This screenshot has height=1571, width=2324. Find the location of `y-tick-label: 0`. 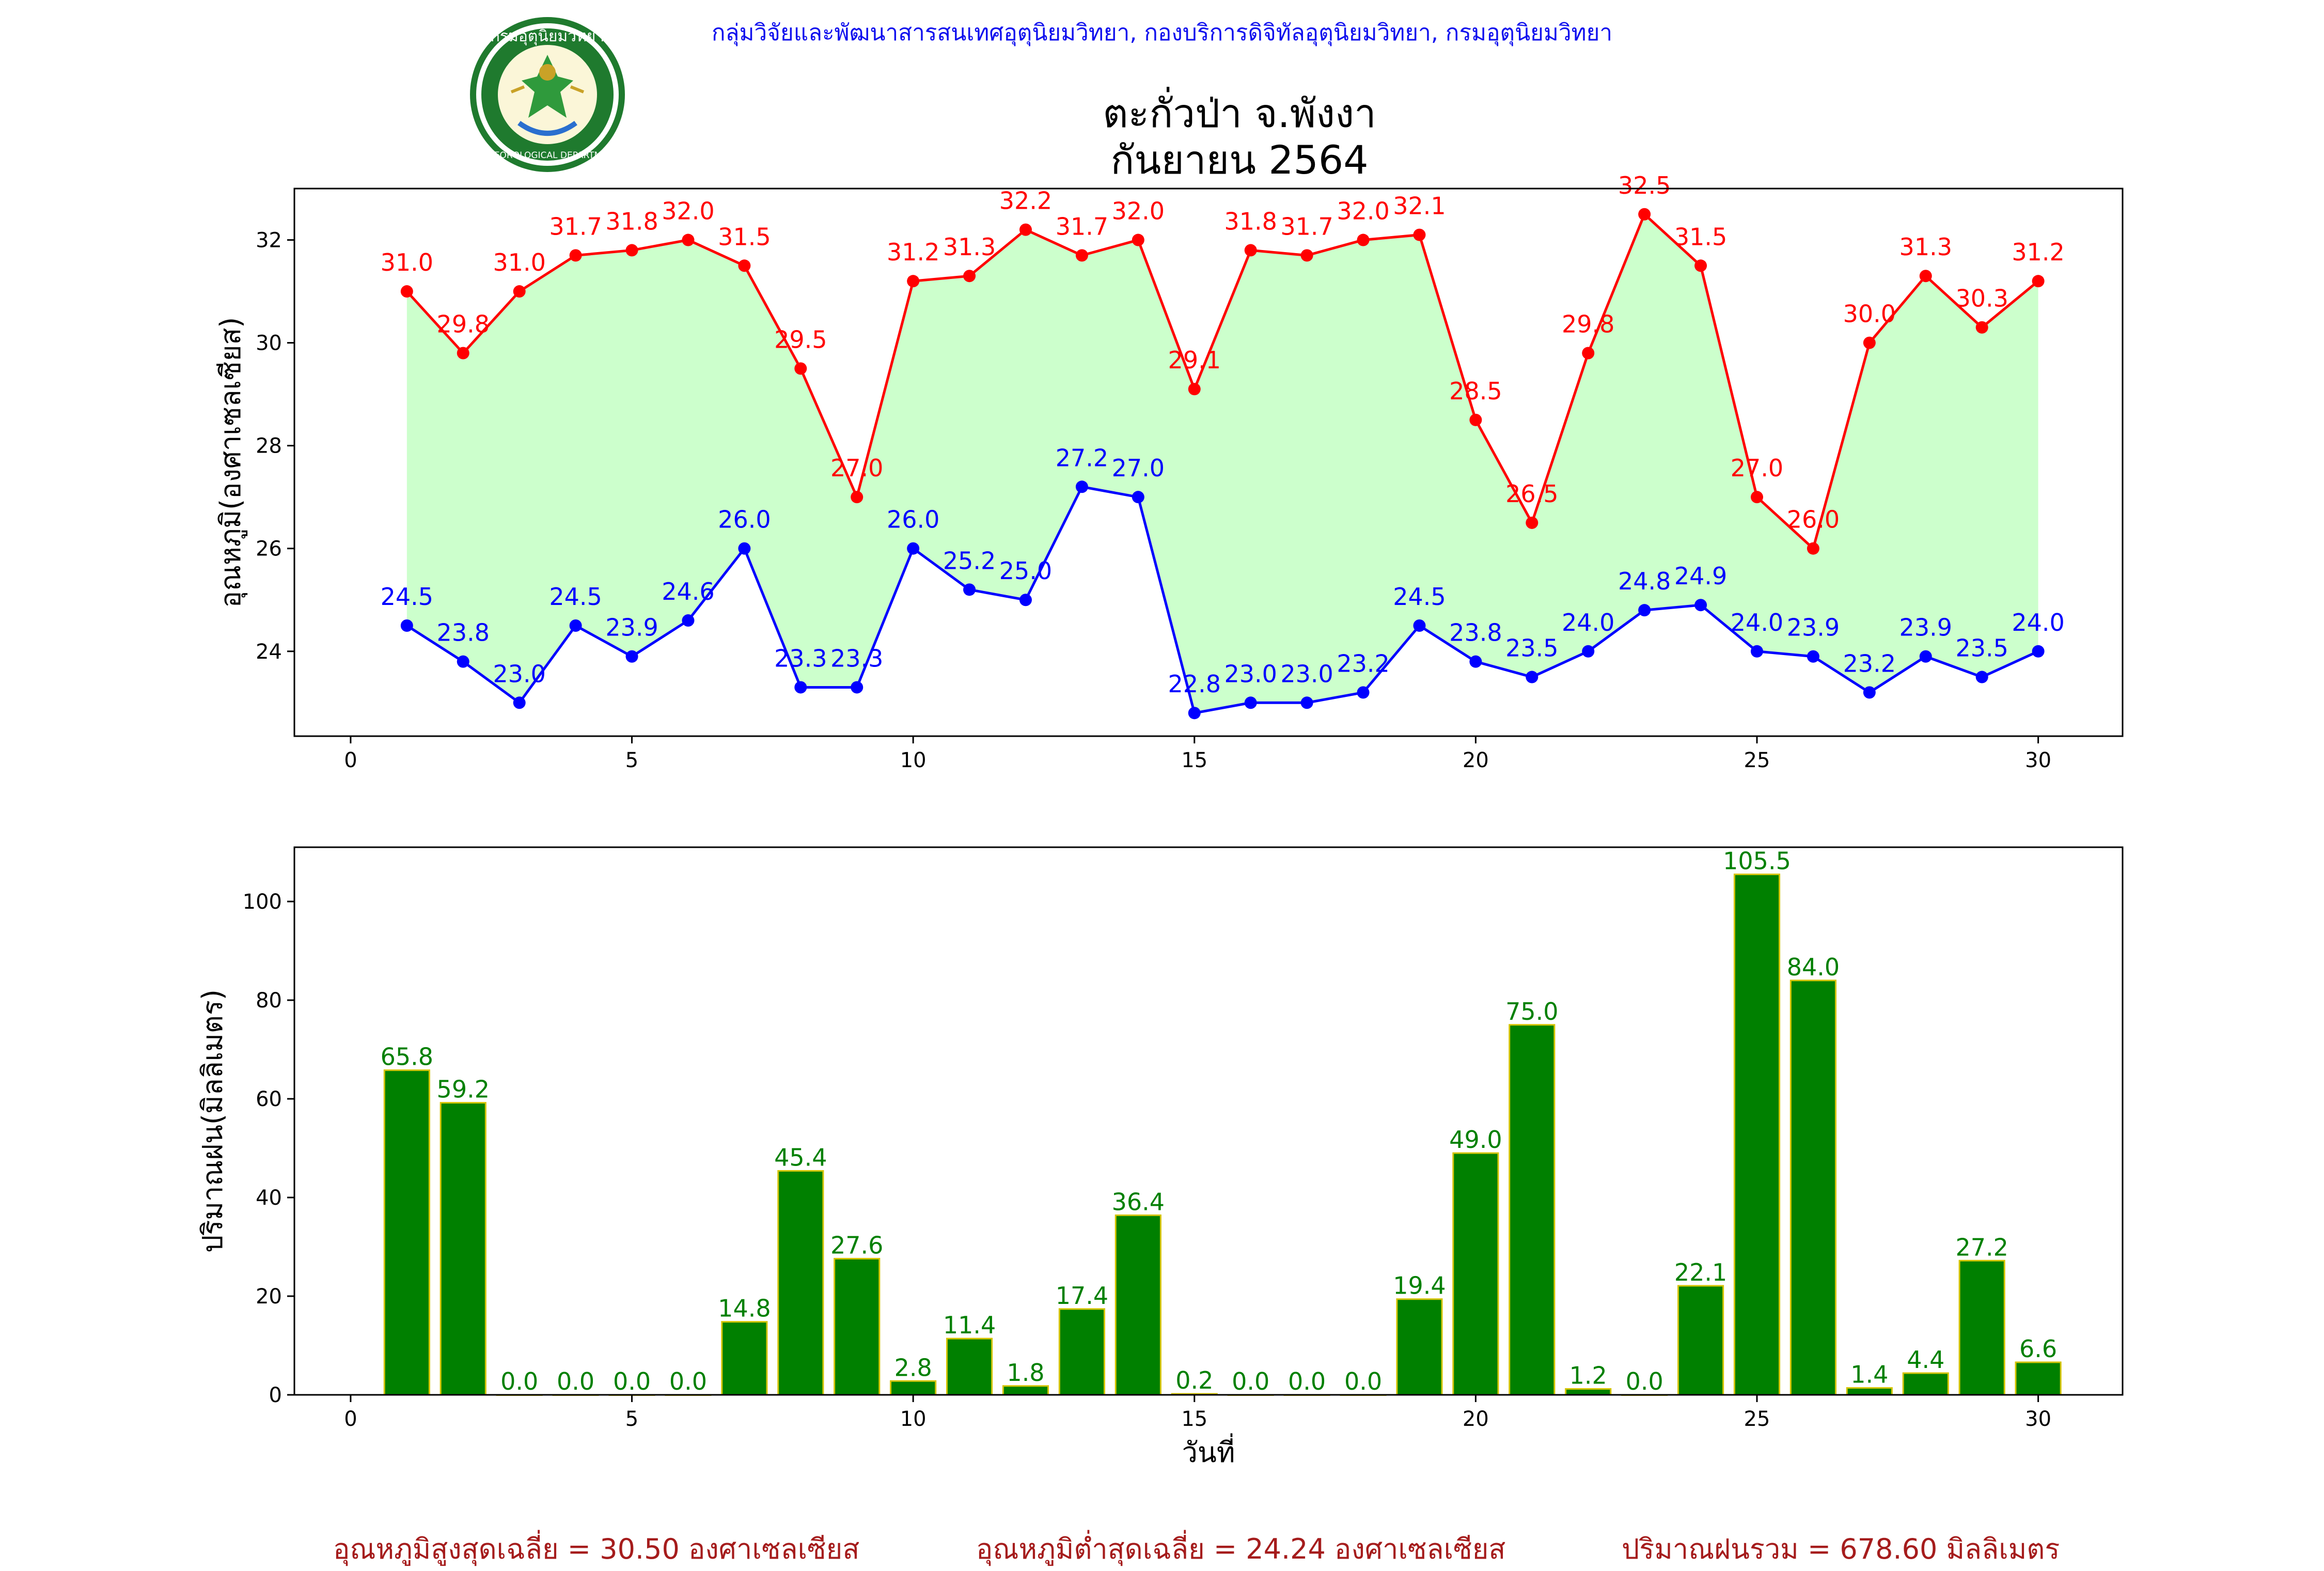

y-tick-label: 0 is located at coordinates (275, 1395).